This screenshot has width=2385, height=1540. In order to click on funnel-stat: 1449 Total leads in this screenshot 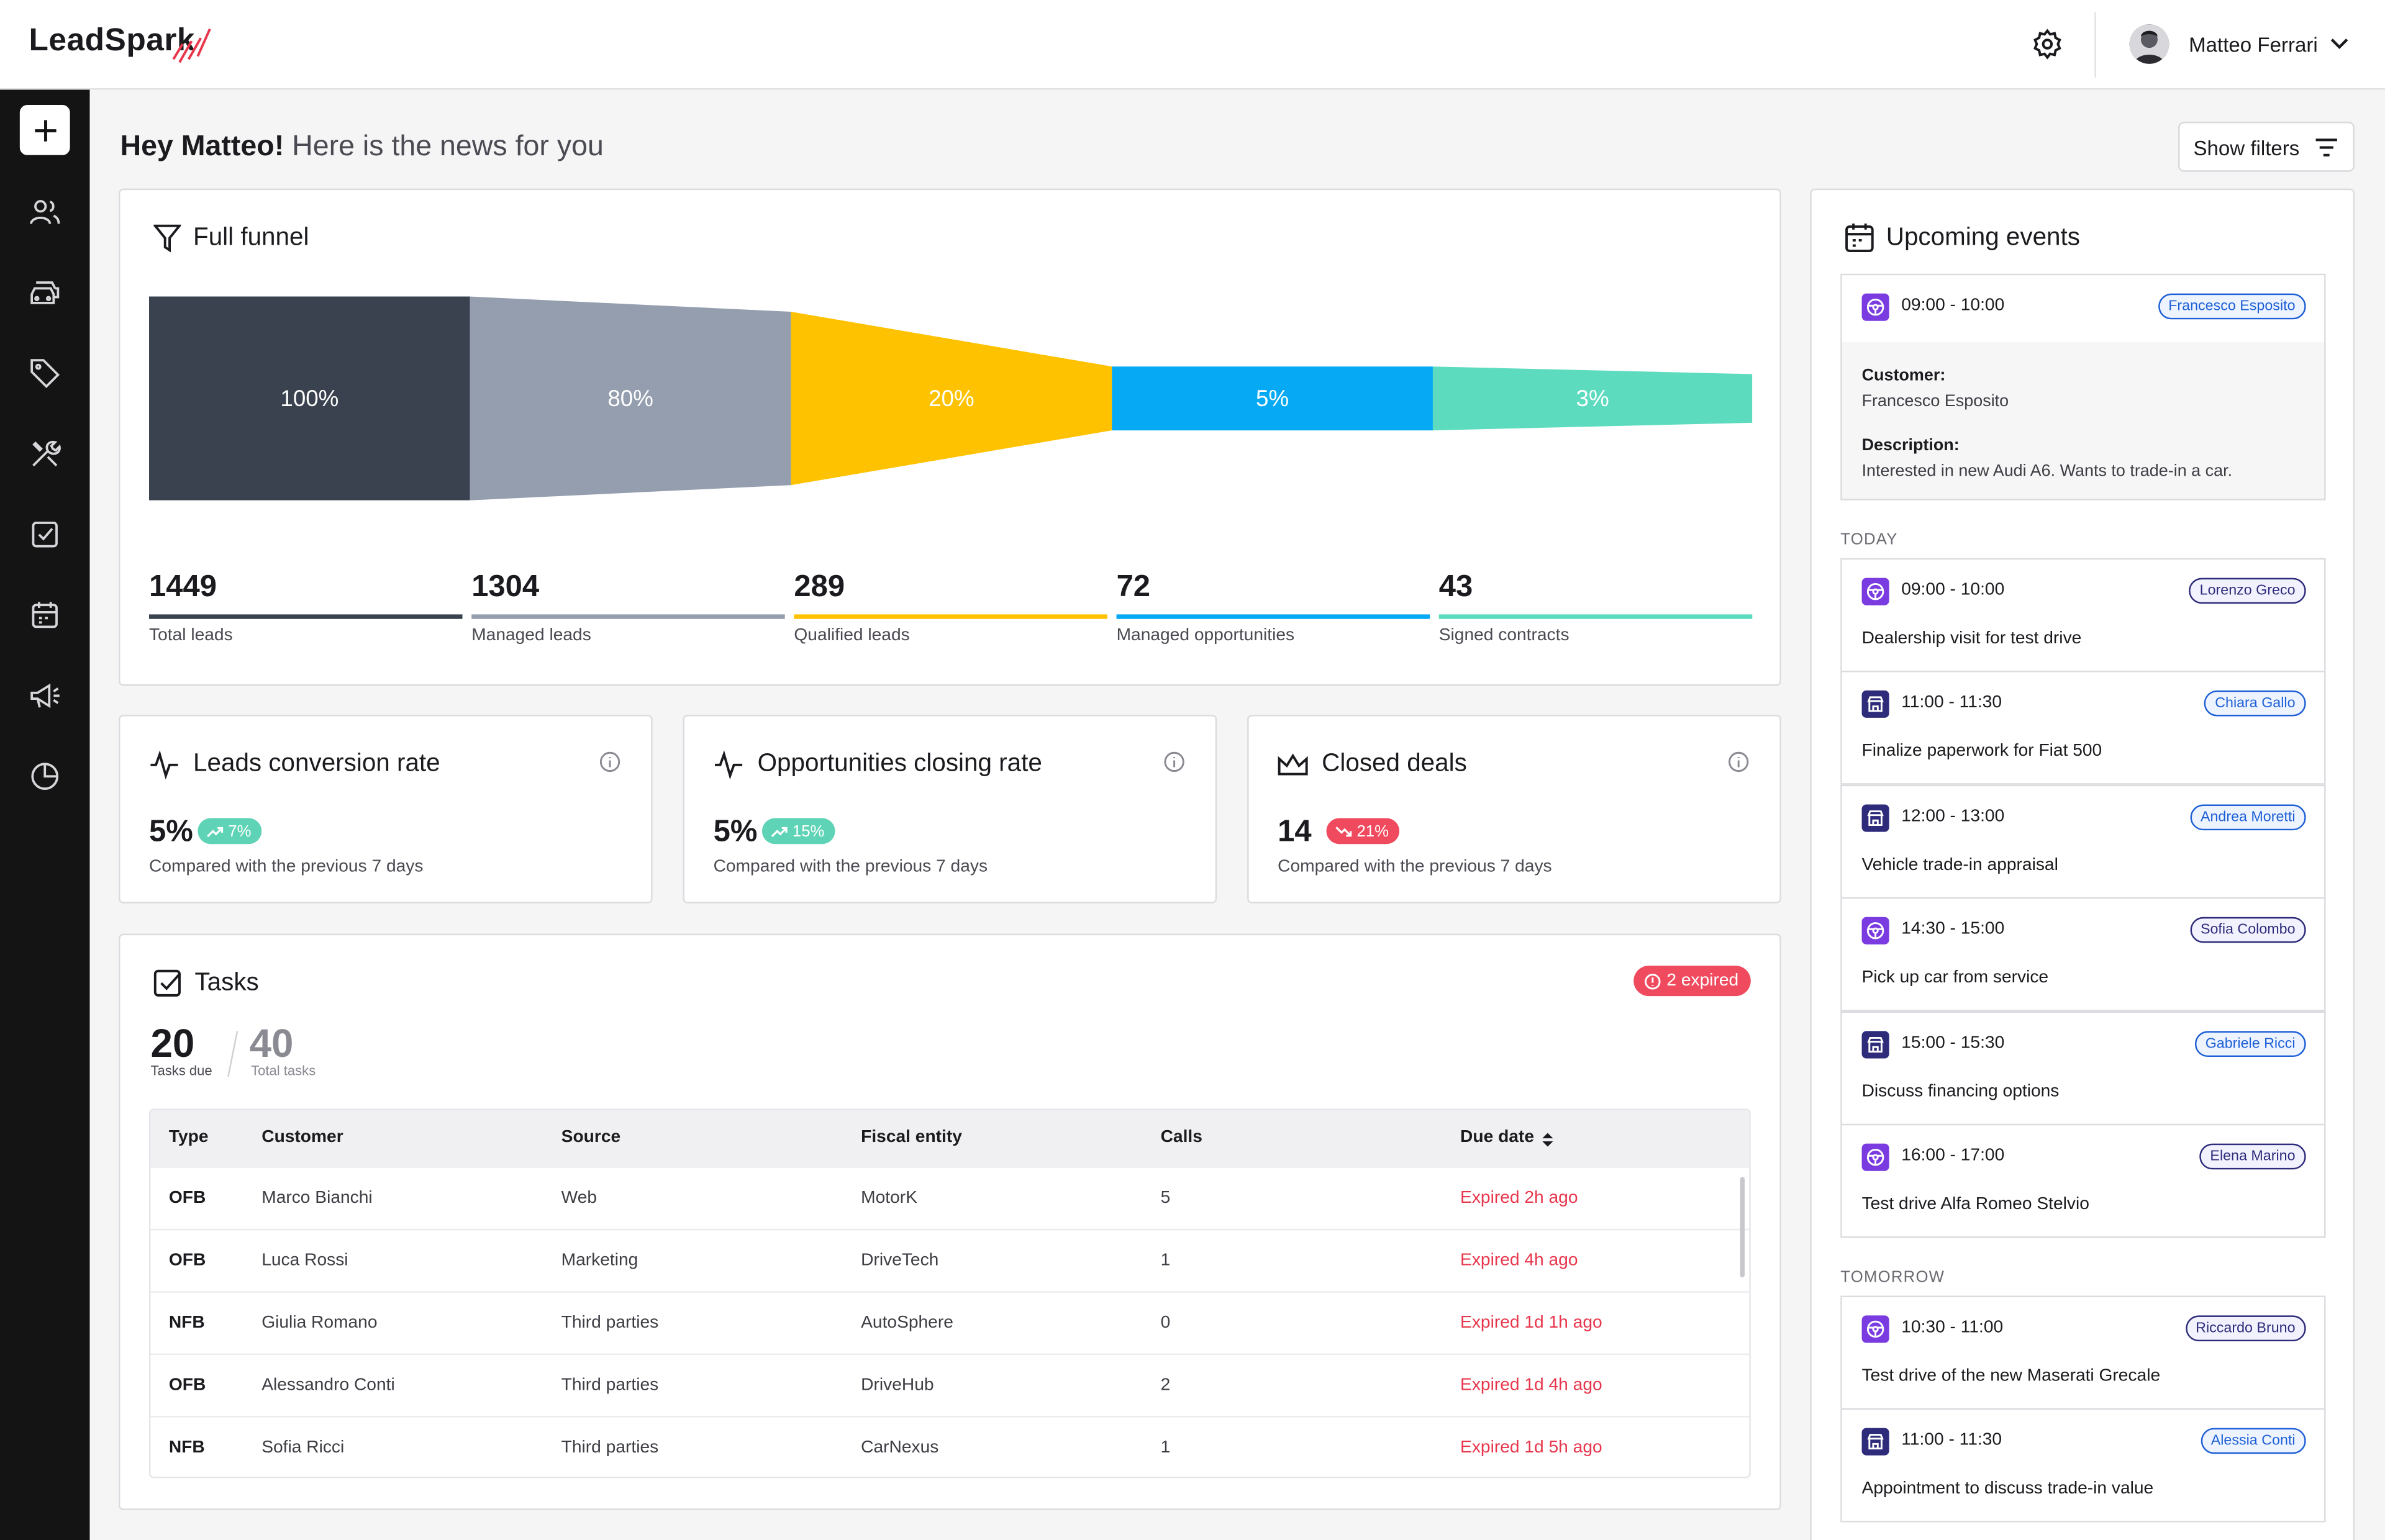, I will do `click(306, 607)`.